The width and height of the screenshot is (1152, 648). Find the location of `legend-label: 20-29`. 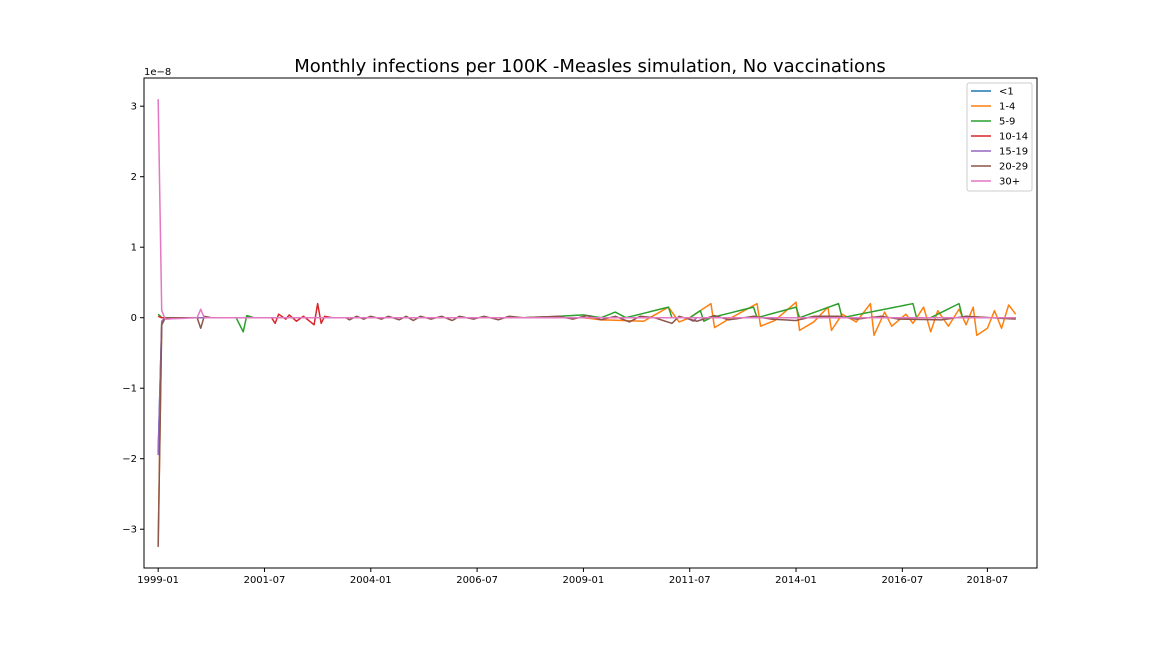

legend-label: 20-29 is located at coordinates (1013, 167).